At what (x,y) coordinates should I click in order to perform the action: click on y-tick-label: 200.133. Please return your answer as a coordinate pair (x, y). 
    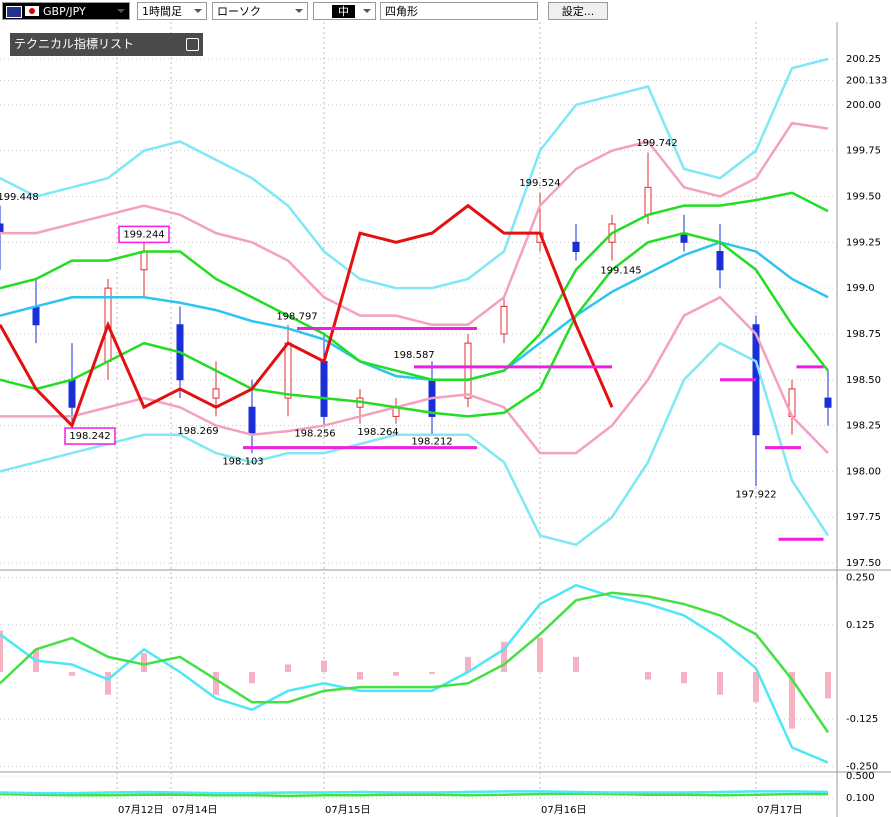
    Looking at the image, I should click on (866, 80).